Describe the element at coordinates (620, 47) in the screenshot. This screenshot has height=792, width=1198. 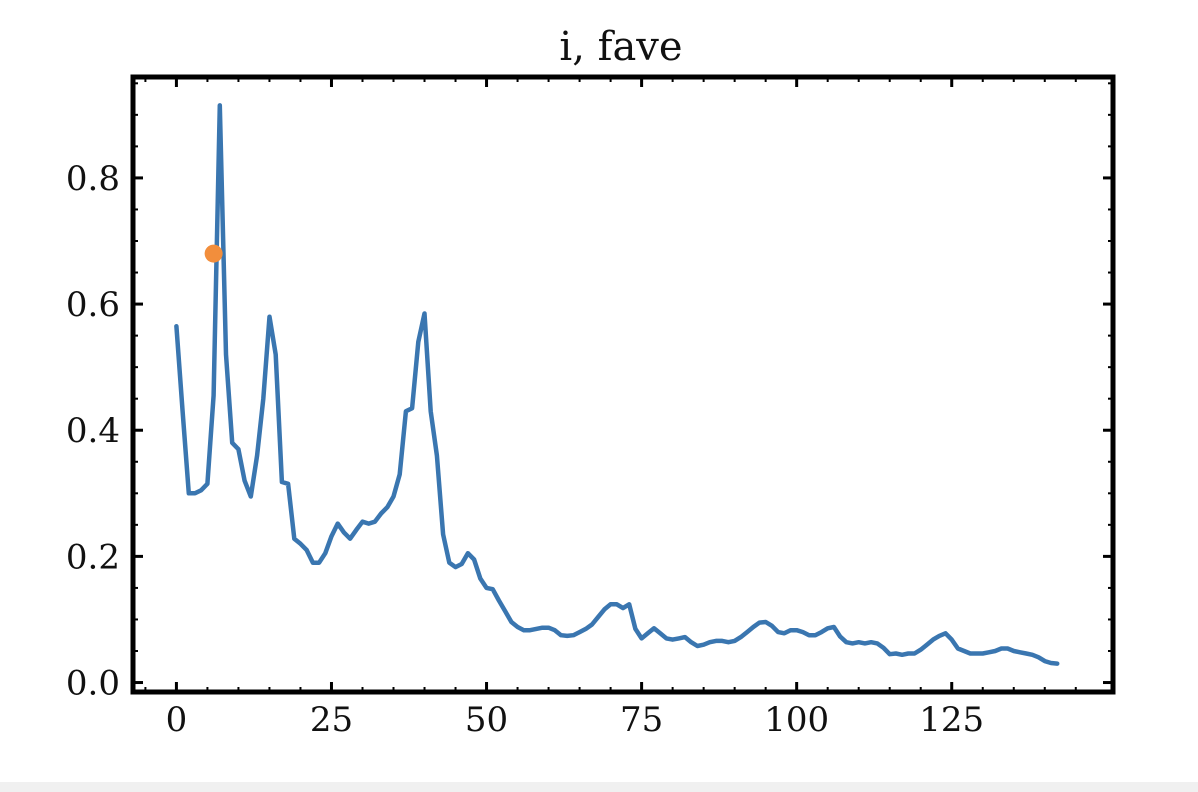
I see `chart-title: i, fave` at that location.